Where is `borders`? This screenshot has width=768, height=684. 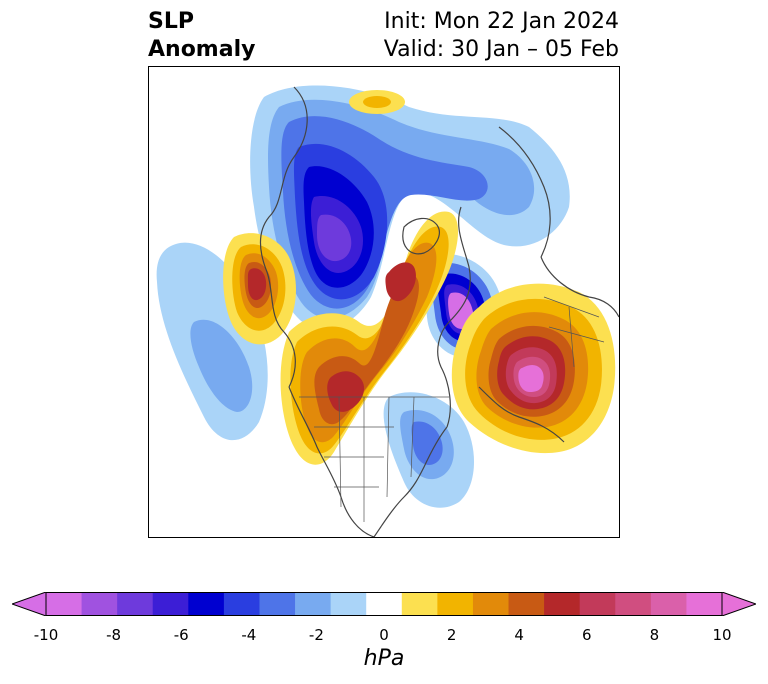
borders is located at coordinates (452, 409).